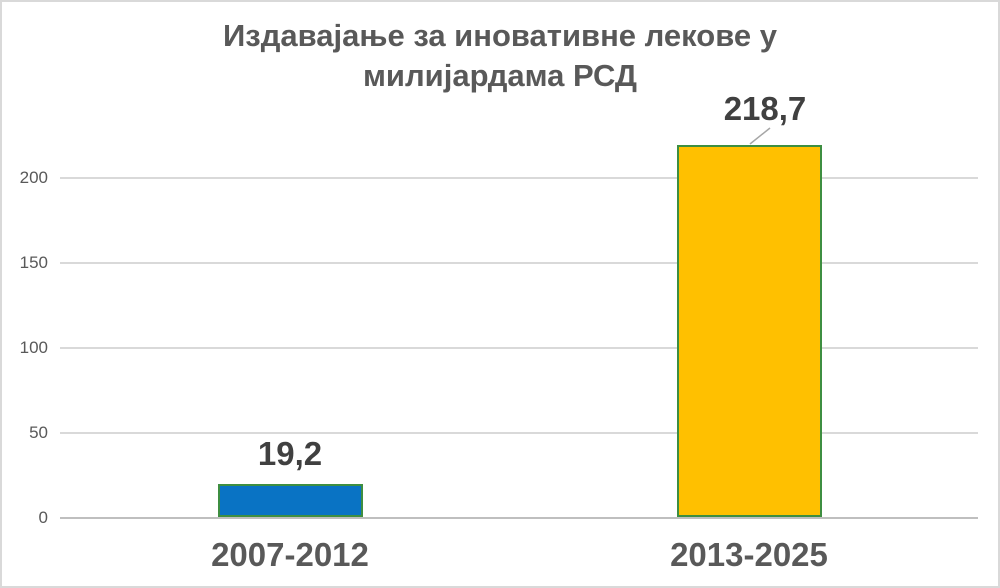  What do you see at coordinates (290, 554) in the screenshot?
I see `category-label: 2007-2012` at bounding box center [290, 554].